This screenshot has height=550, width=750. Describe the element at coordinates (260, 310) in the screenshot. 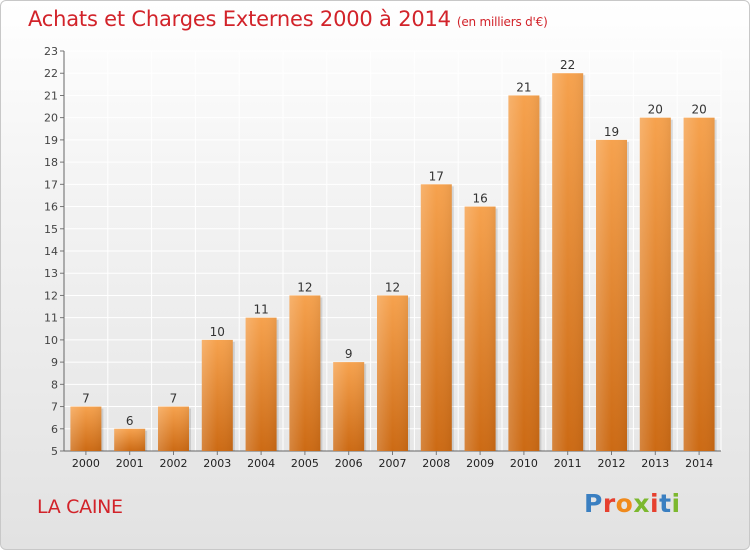

I see `data-label: 11` at that location.